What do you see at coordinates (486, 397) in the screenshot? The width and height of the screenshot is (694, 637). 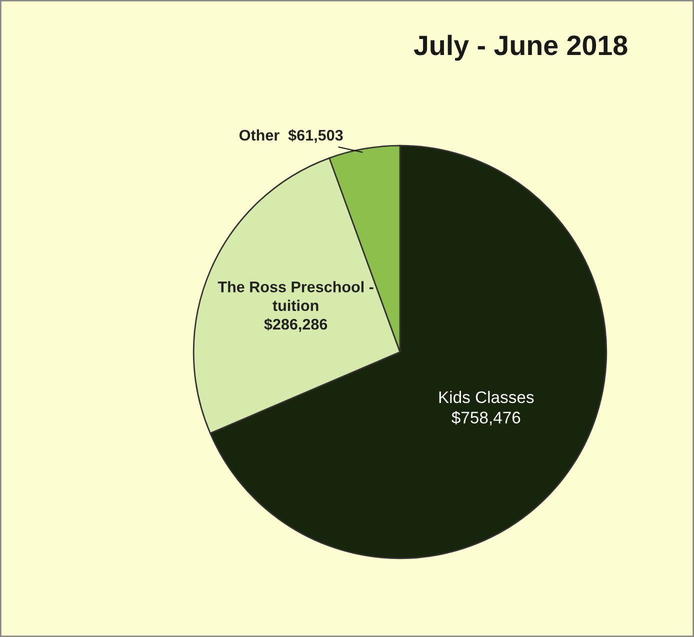 I see `slice-label: Kids Classes` at bounding box center [486, 397].